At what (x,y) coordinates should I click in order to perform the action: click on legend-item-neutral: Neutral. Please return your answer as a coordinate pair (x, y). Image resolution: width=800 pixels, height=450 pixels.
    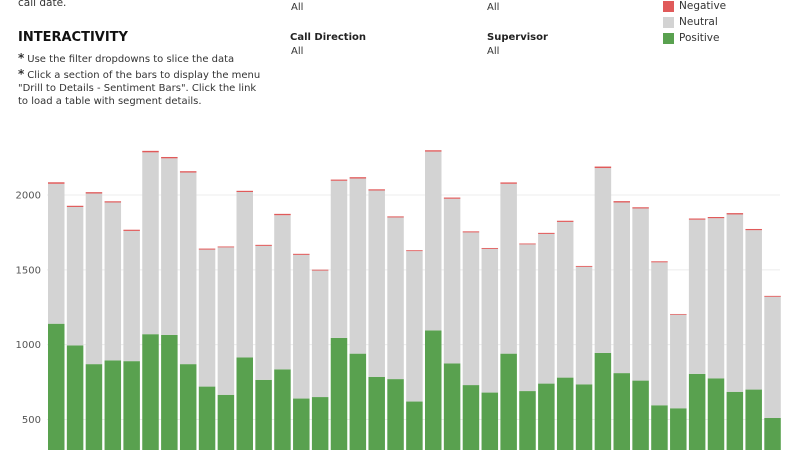
    Looking at the image, I should click on (690, 22).